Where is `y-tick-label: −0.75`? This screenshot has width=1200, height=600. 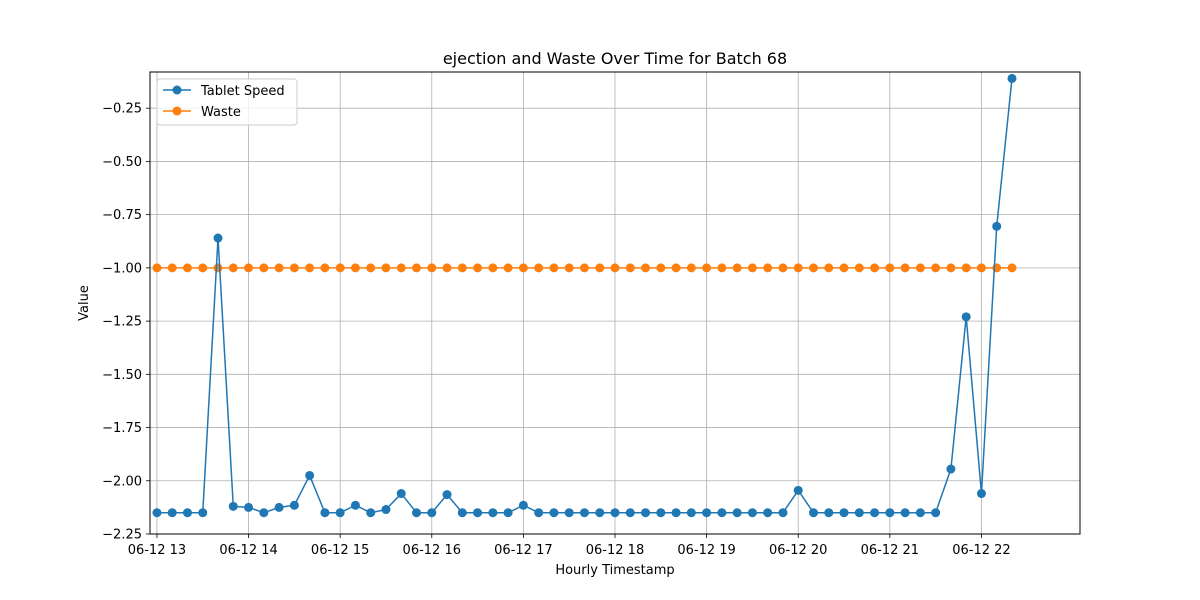 y-tick-label: −0.75 is located at coordinates (122, 215).